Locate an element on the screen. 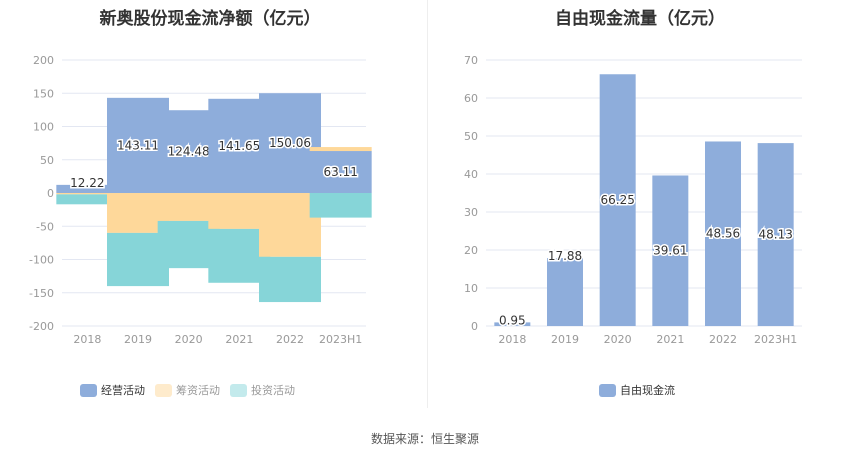 This screenshot has width=850, height=459. data-label: 63.11 is located at coordinates (340, 172).